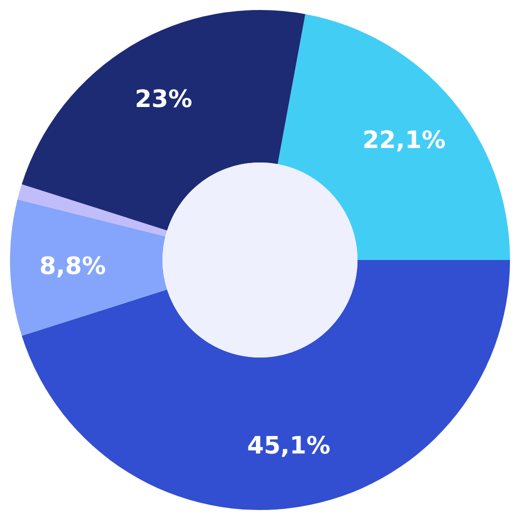  I want to click on data-label: 45,1%, so click(288, 445).